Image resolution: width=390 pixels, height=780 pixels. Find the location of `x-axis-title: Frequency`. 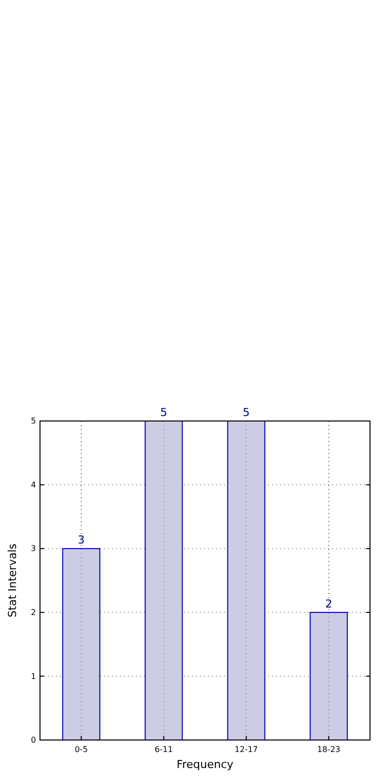

x-axis-title: Frequency is located at coordinates (205, 764).